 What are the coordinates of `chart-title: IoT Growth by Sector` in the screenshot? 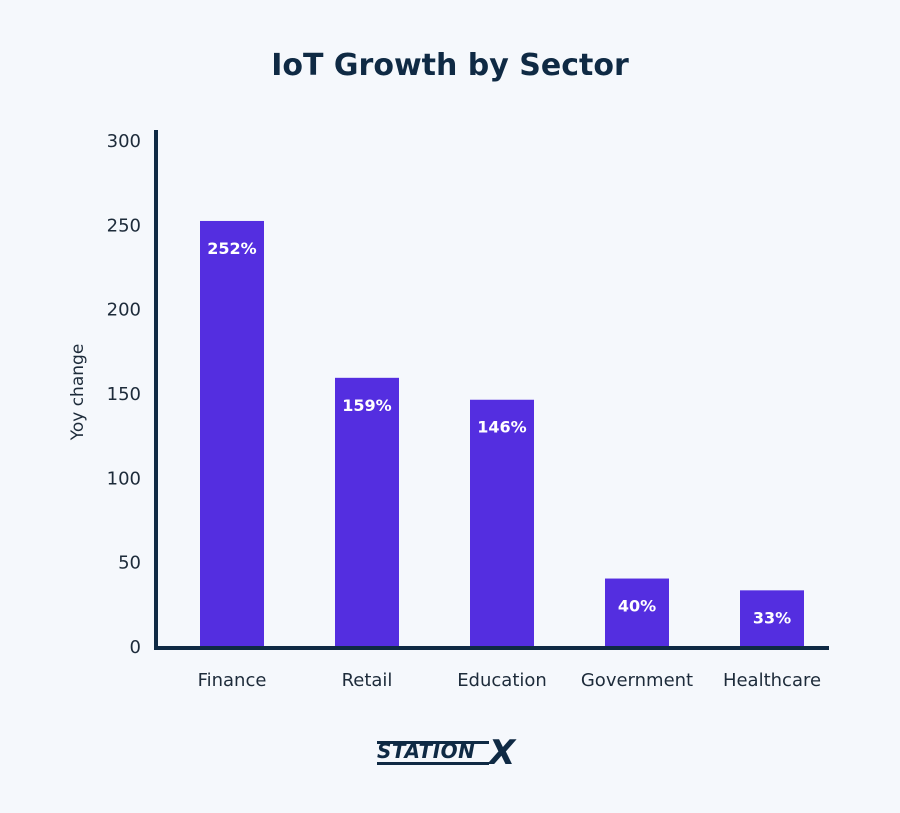 It's located at (450, 65).